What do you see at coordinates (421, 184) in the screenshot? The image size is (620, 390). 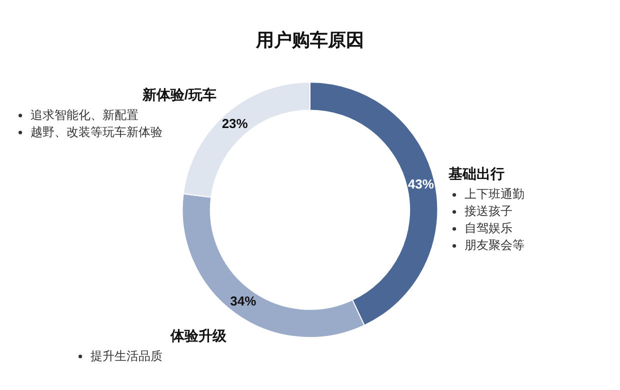 I see `data-label: 43%` at bounding box center [421, 184].